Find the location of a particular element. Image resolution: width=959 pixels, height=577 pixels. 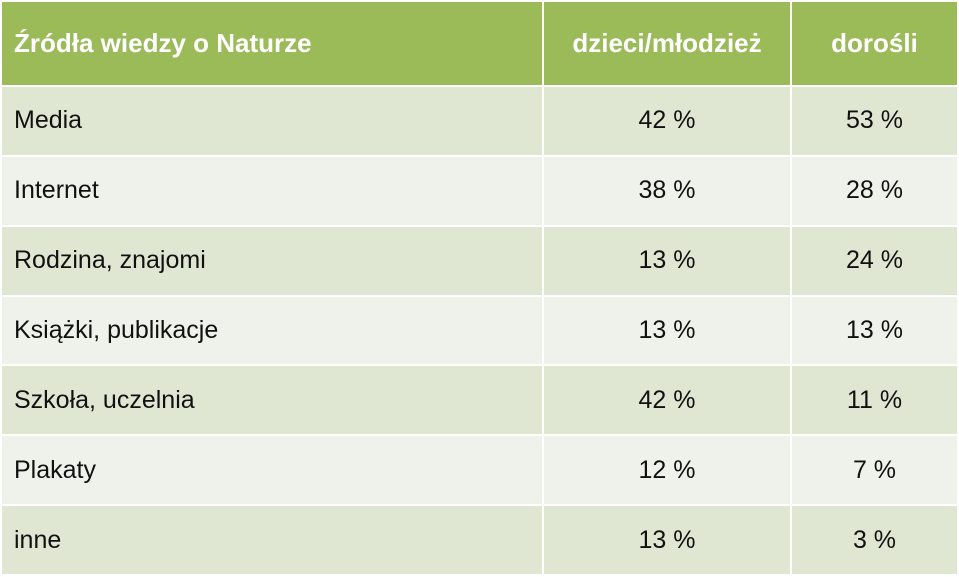

cell-internet-adults: 28 % is located at coordinates (874, 190).